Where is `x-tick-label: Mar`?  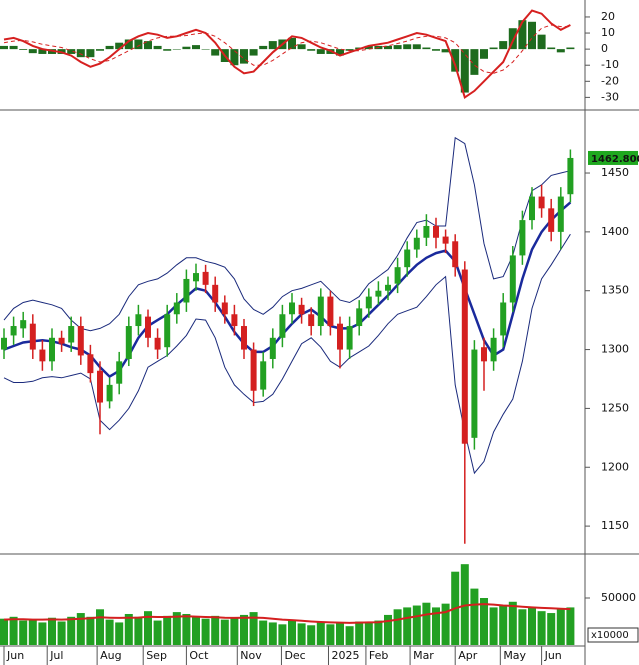
x-tick-label: Mar is located at coordinates (423, 655).